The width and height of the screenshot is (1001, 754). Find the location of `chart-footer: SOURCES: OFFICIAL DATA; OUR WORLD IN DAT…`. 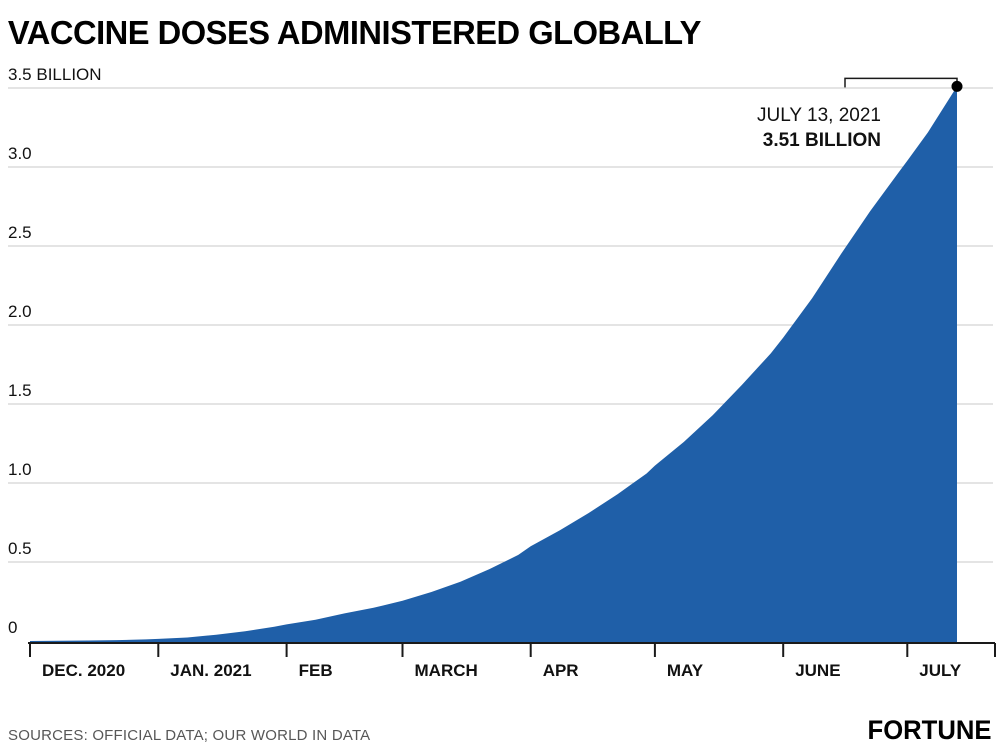

chart-footer: SOURCES: OFFICIAL DATA; OUR WORLD IN DAT… is located at coordinates (500, 730).